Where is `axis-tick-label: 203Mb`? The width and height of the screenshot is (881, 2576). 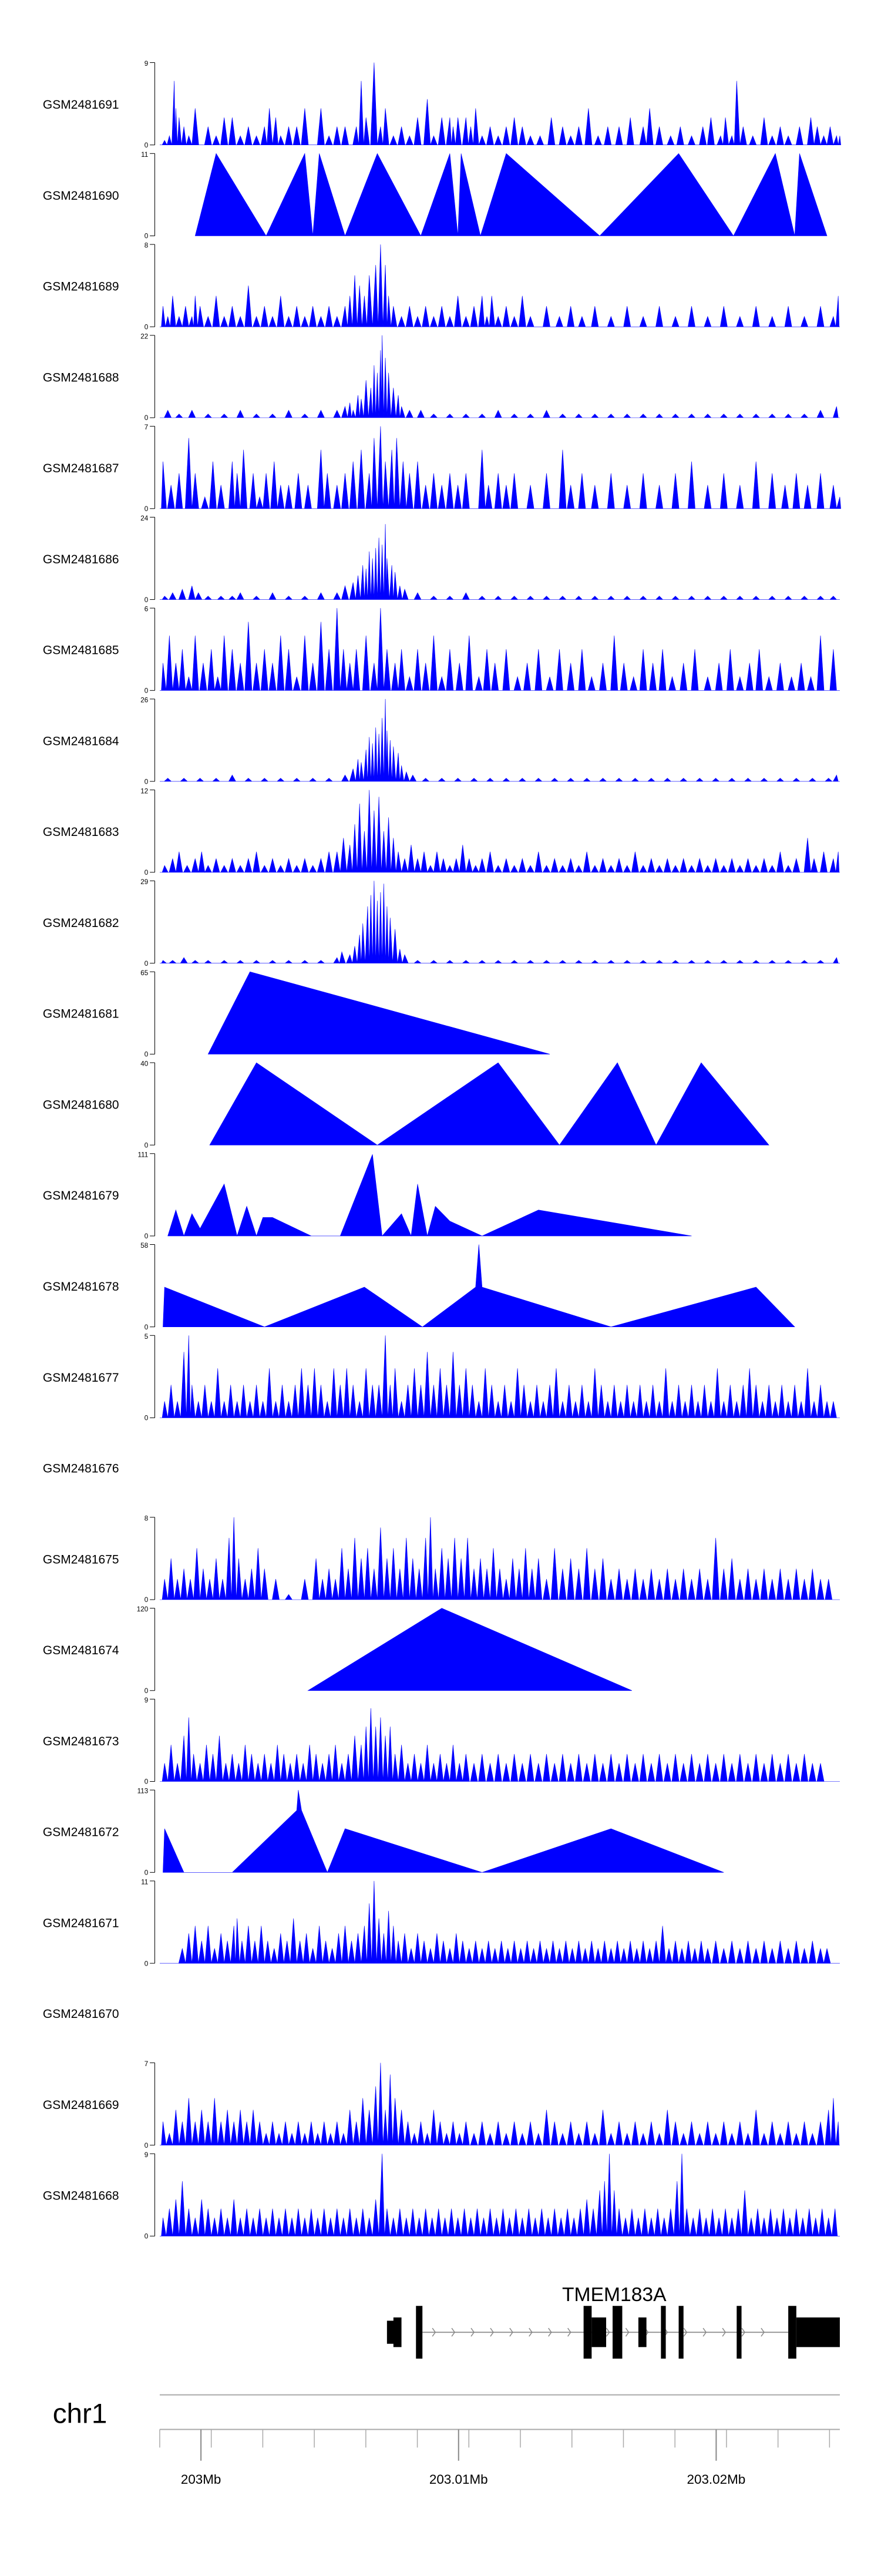
axis-tick-label: 203Mb is located at coordinates (201, 2480).